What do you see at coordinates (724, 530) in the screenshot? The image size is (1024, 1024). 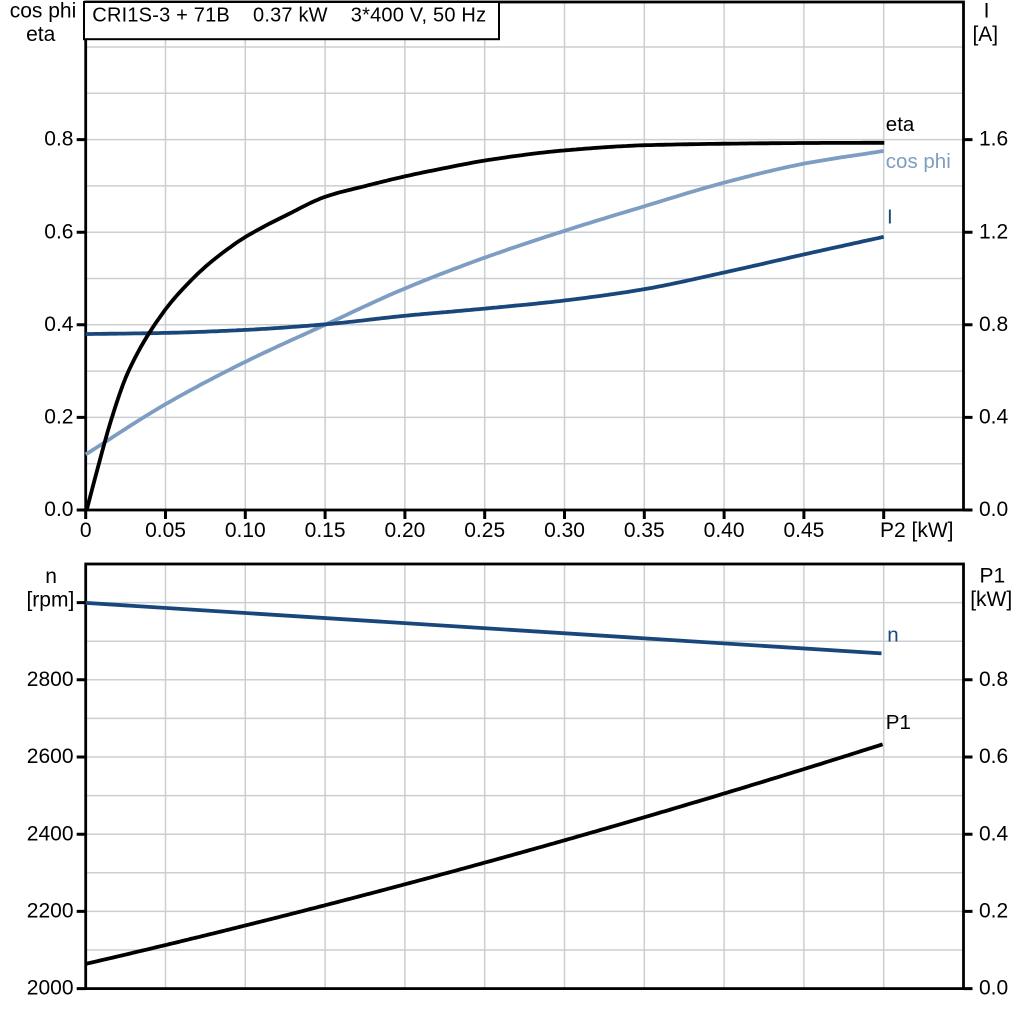 I see `svg-text: 0.40` at bounding box center [724, 530].